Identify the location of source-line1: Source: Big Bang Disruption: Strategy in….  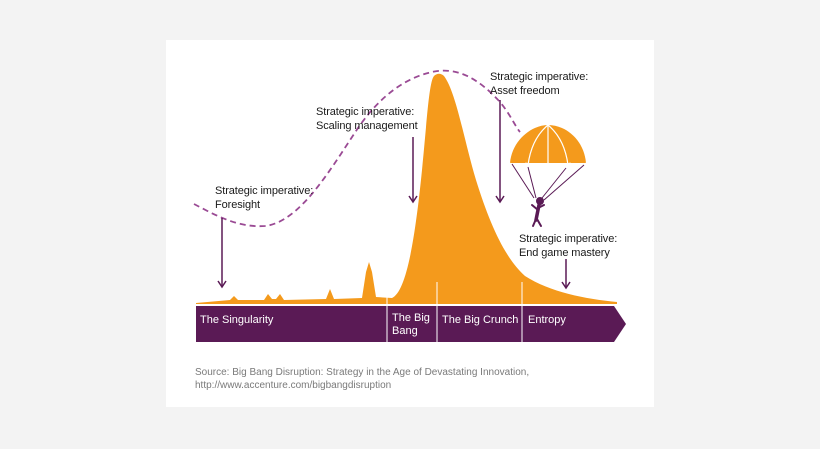
(362, 372).